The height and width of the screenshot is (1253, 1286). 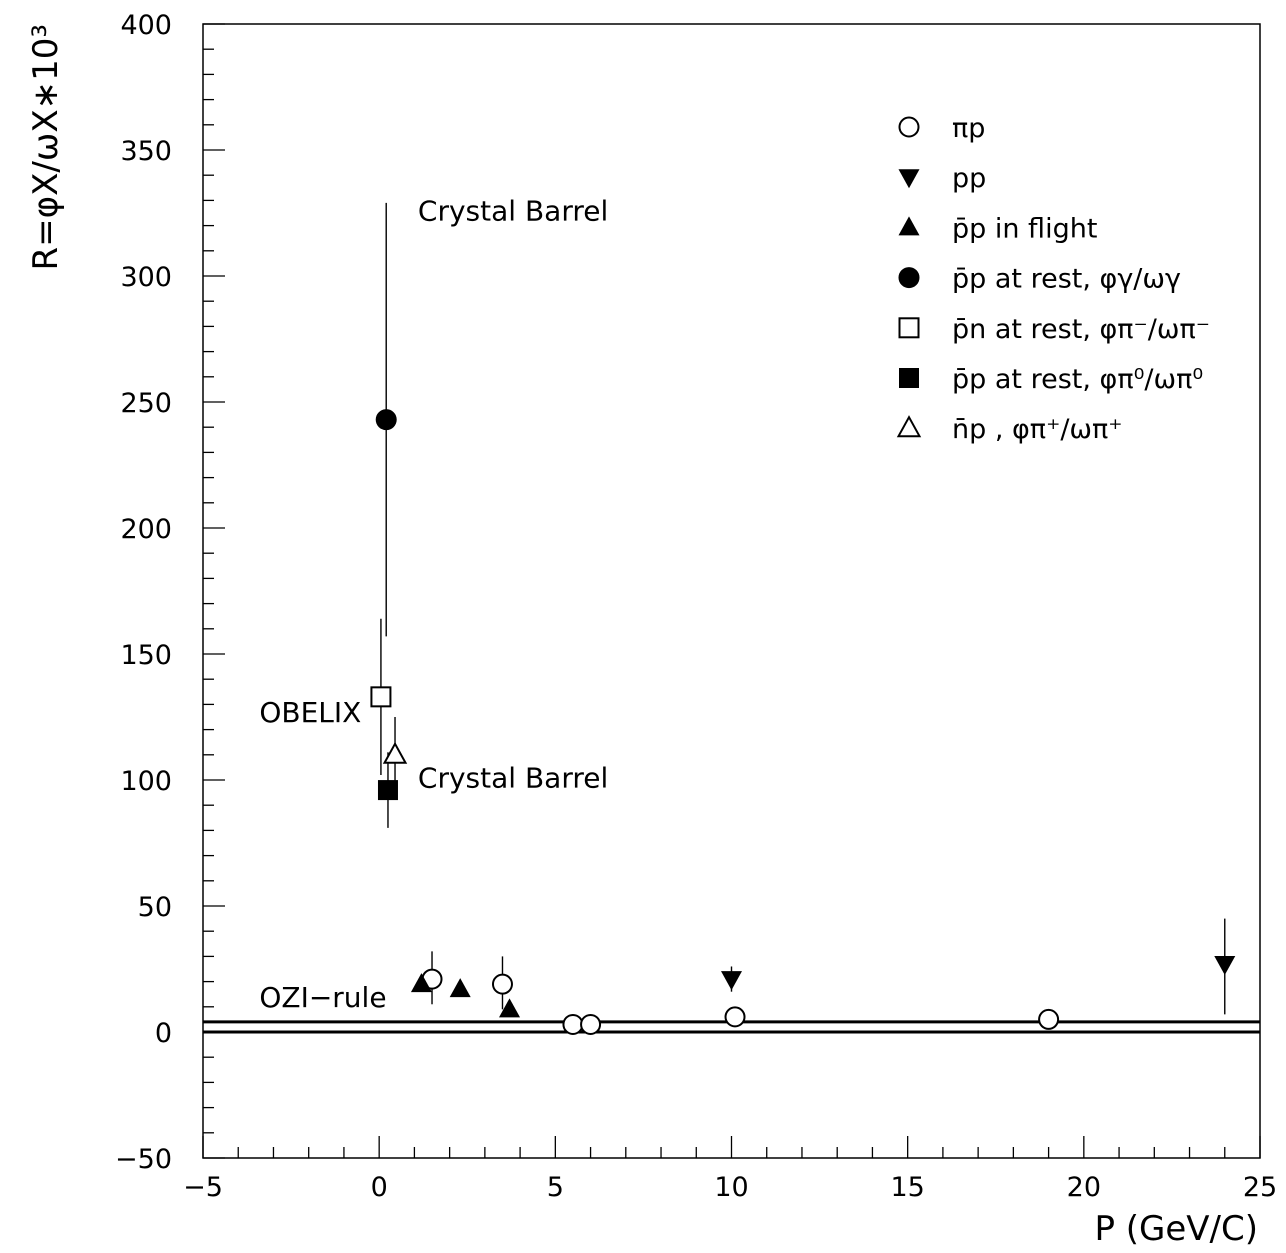 I want to click on x-tick-label: 20, so click(x=1084, y=1187).